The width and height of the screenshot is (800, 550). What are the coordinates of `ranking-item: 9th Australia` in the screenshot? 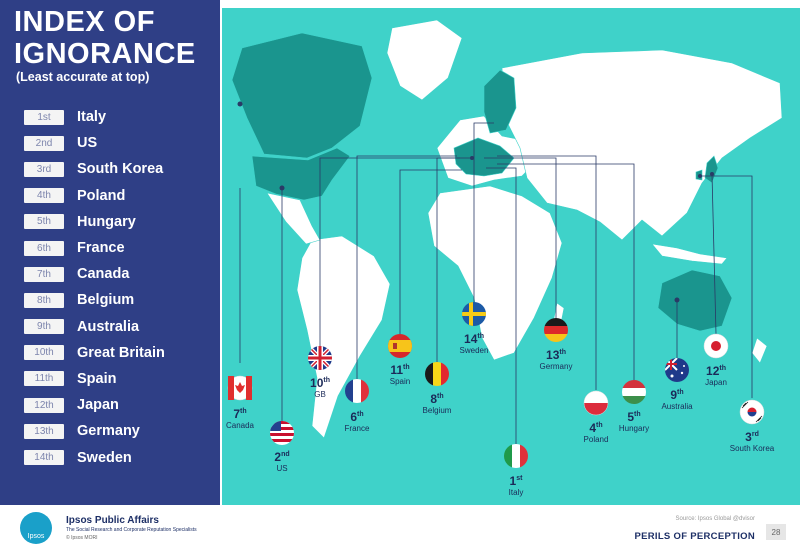 It's located at (94, 327).